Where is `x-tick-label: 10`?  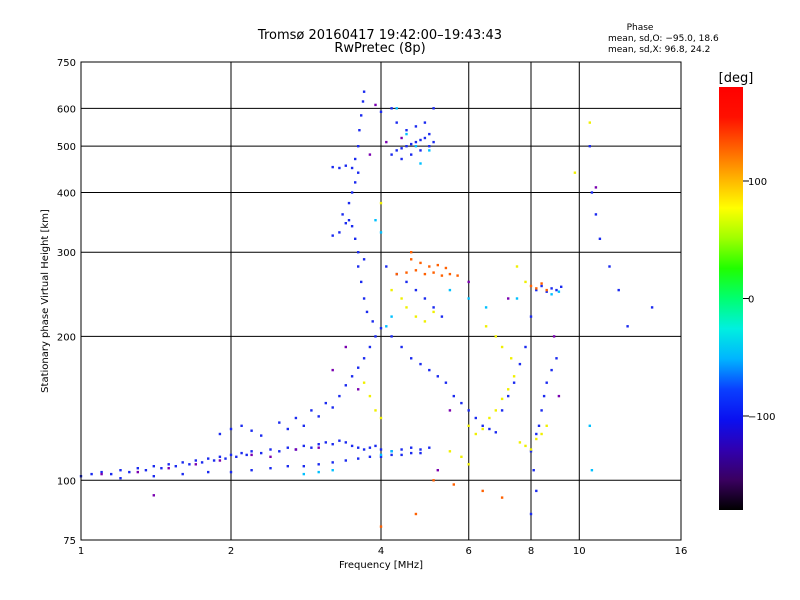 x-tick-label: 10 is located at coordinates (579, 551).